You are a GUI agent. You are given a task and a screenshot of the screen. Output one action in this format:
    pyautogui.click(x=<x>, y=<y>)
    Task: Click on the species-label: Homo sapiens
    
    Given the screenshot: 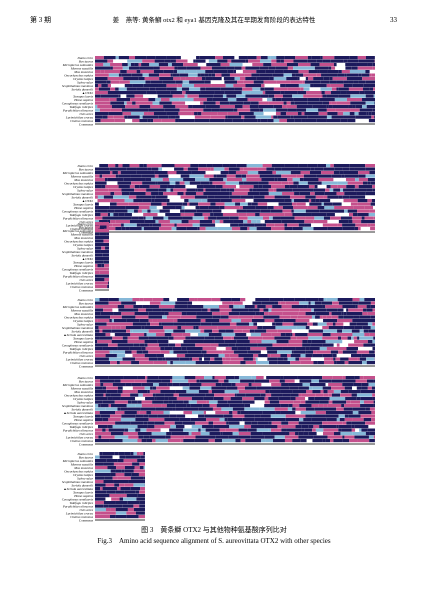 What is the action you would take?
    pyautogui.click(x=83, y=100)
    